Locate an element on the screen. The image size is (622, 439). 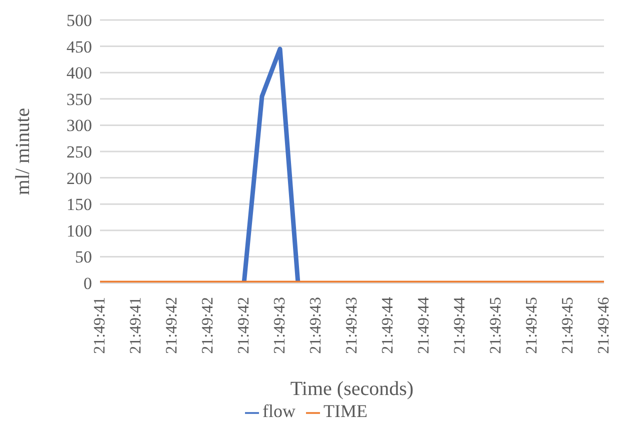
y-tick-label: 50 is located at coordinates (83, 257).